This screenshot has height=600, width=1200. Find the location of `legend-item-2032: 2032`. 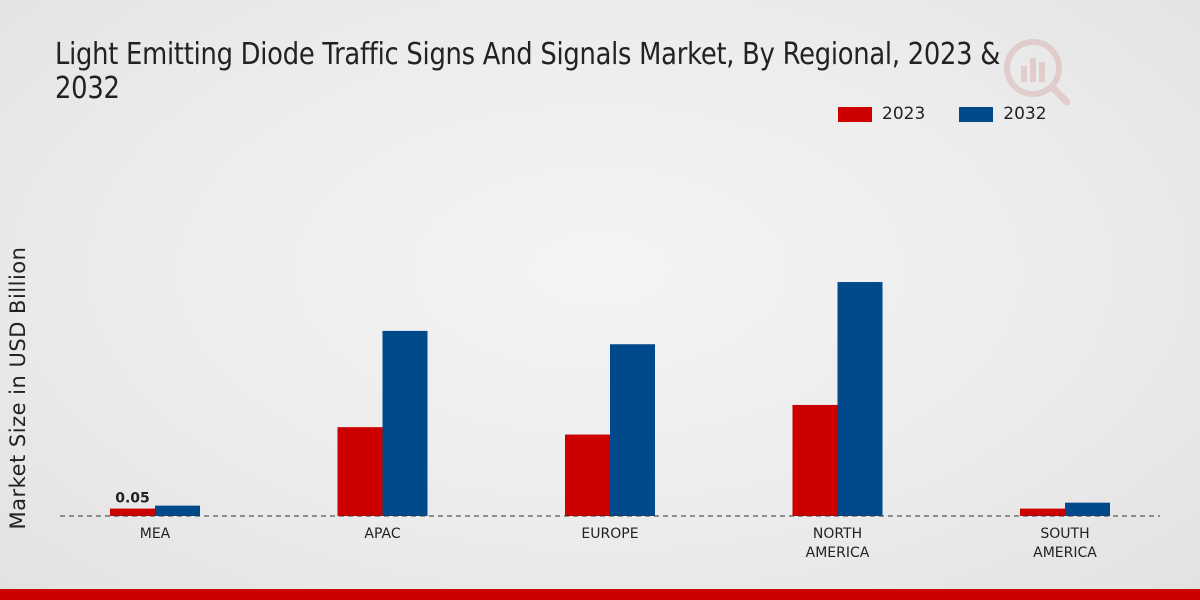

legend-item-2032: 2032 is located at coordinates (1003, 114).